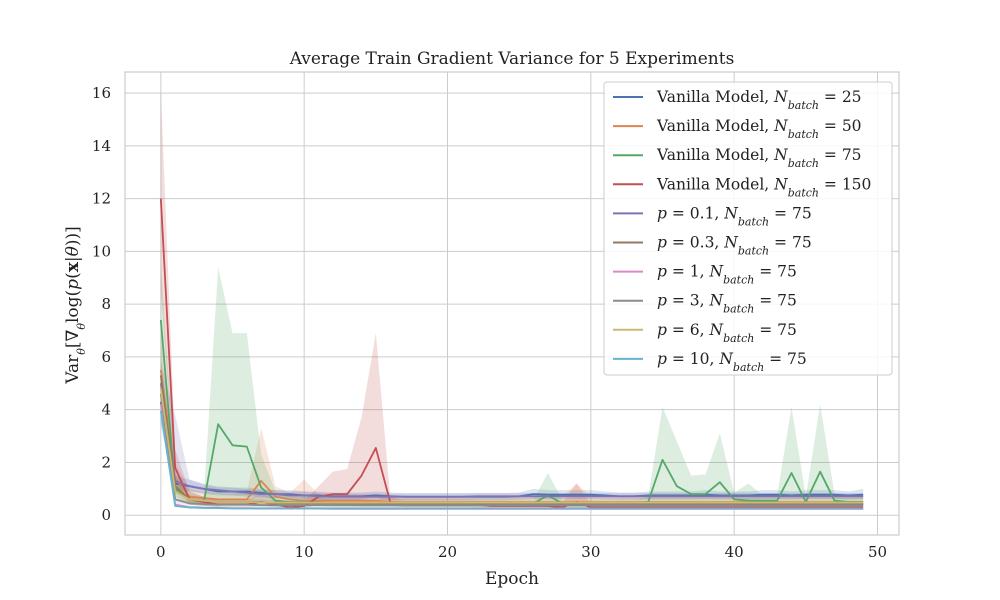 The image size is (1000, 600). I want to click on legend-entry: Vanilla Model, Nbatch = 75, so click(759, 158).